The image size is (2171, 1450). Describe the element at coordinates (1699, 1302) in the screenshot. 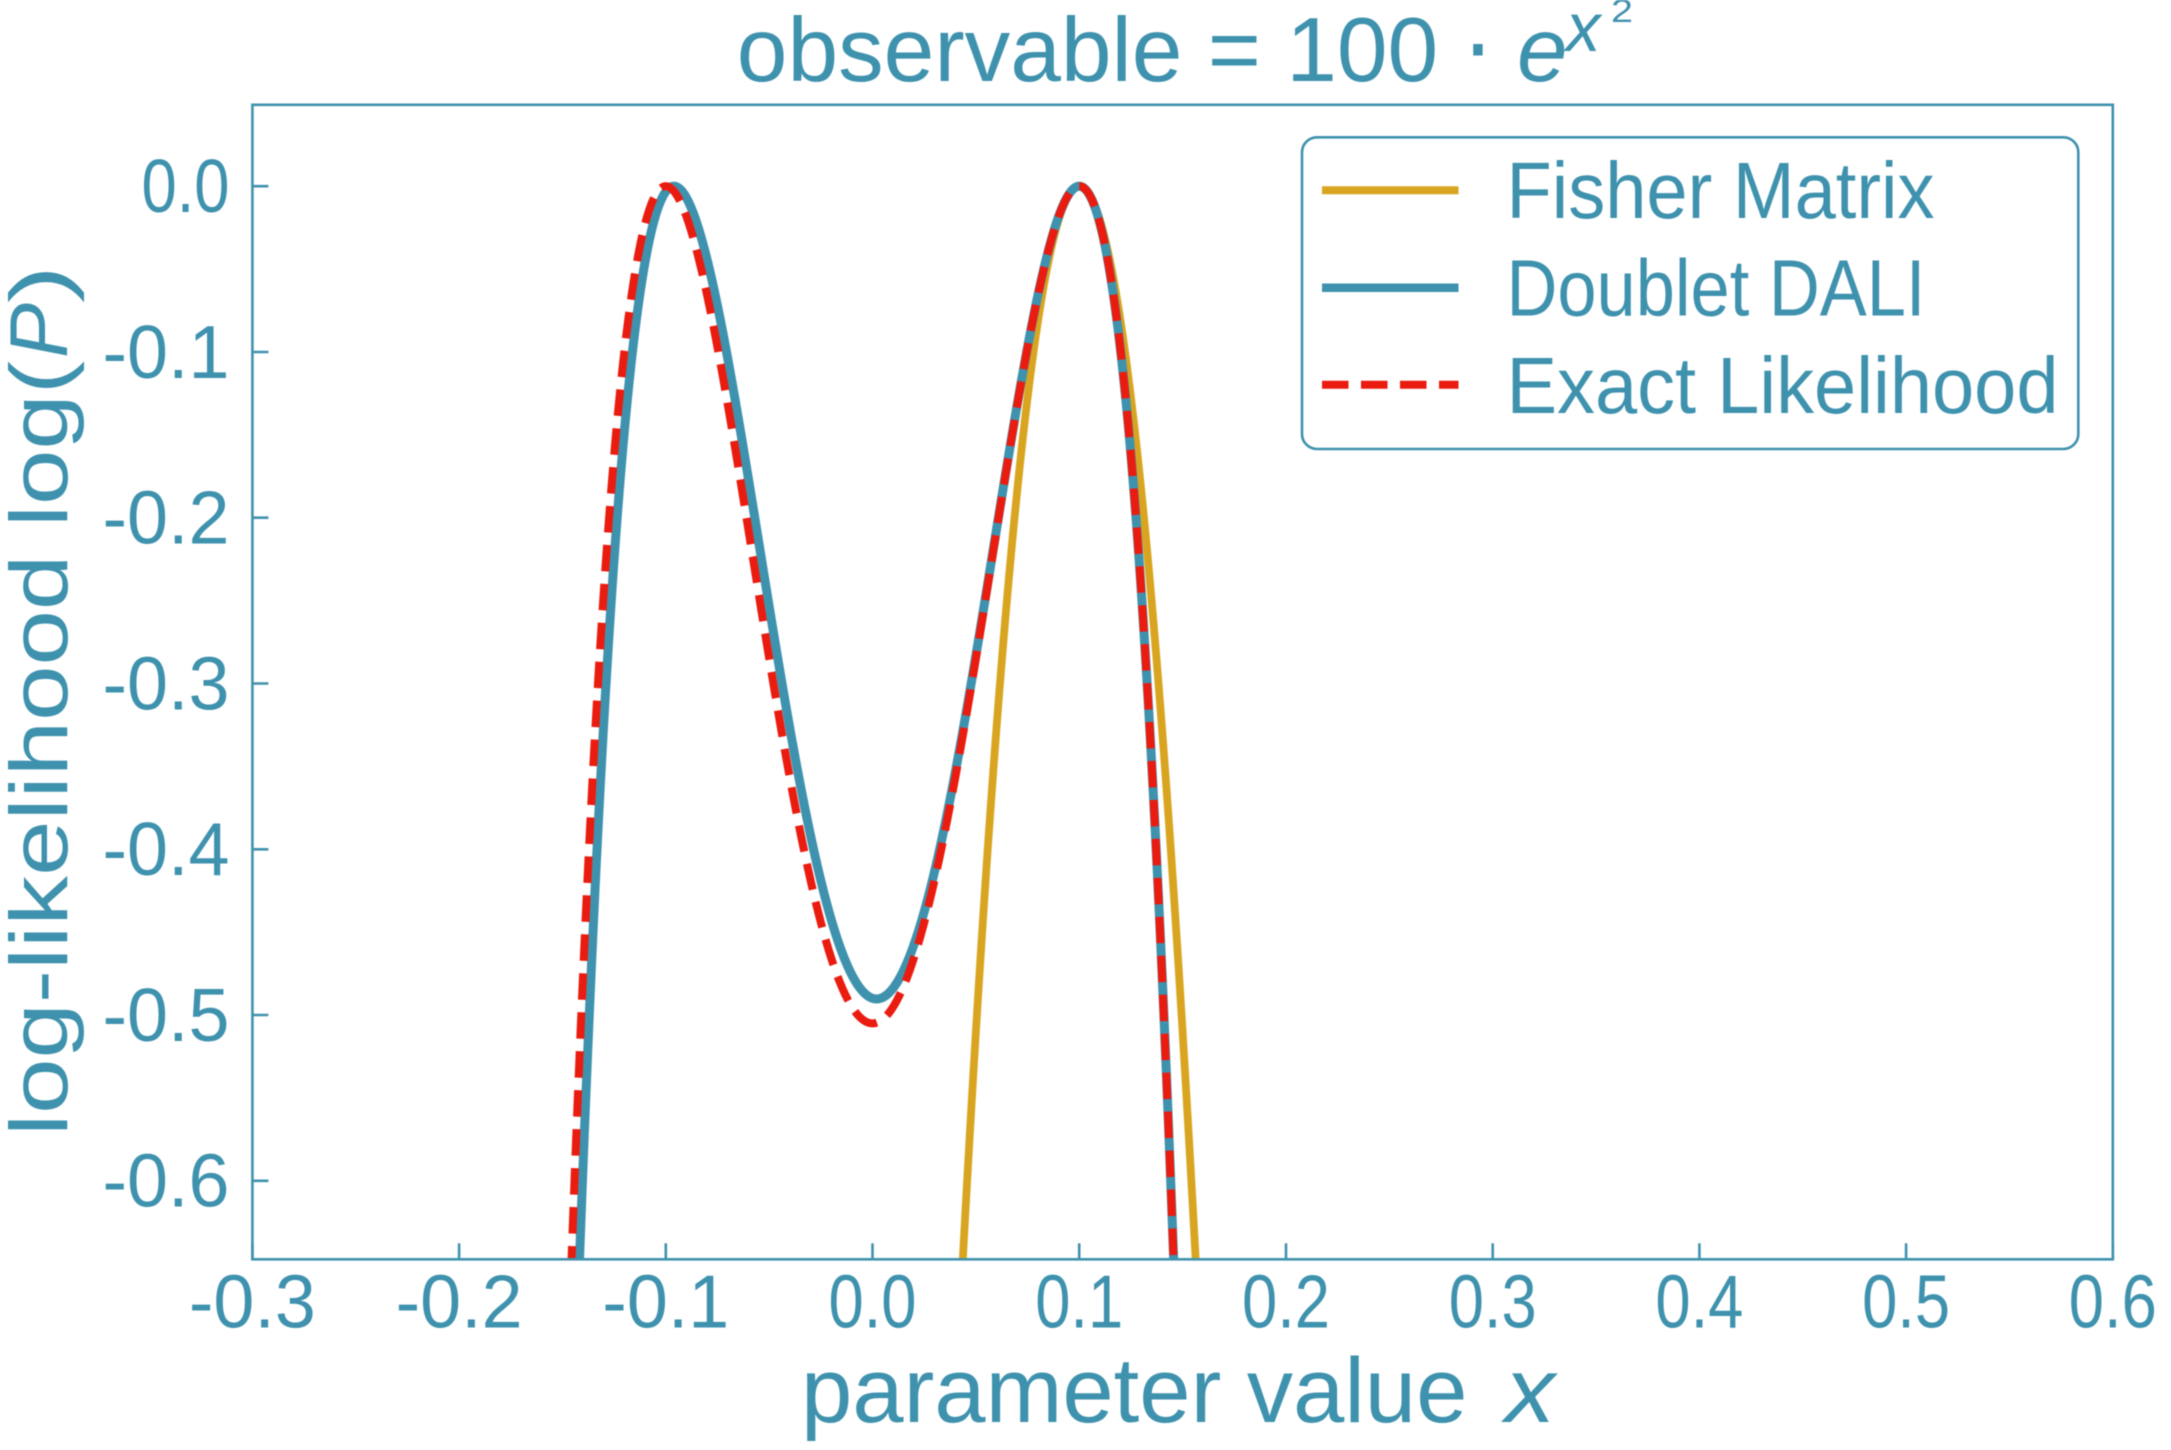

I see `svg-text: 0.4` at that location.